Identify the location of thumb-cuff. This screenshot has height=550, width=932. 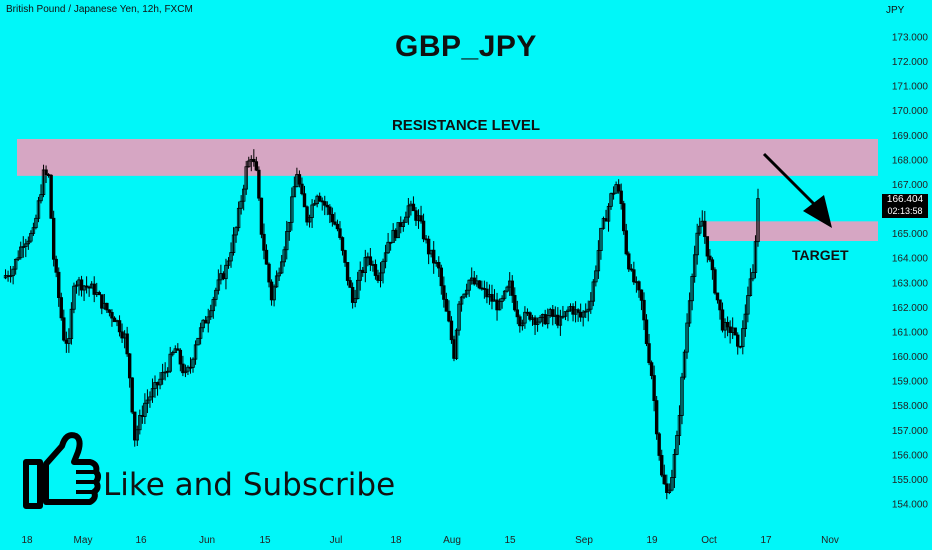
(33, 484).